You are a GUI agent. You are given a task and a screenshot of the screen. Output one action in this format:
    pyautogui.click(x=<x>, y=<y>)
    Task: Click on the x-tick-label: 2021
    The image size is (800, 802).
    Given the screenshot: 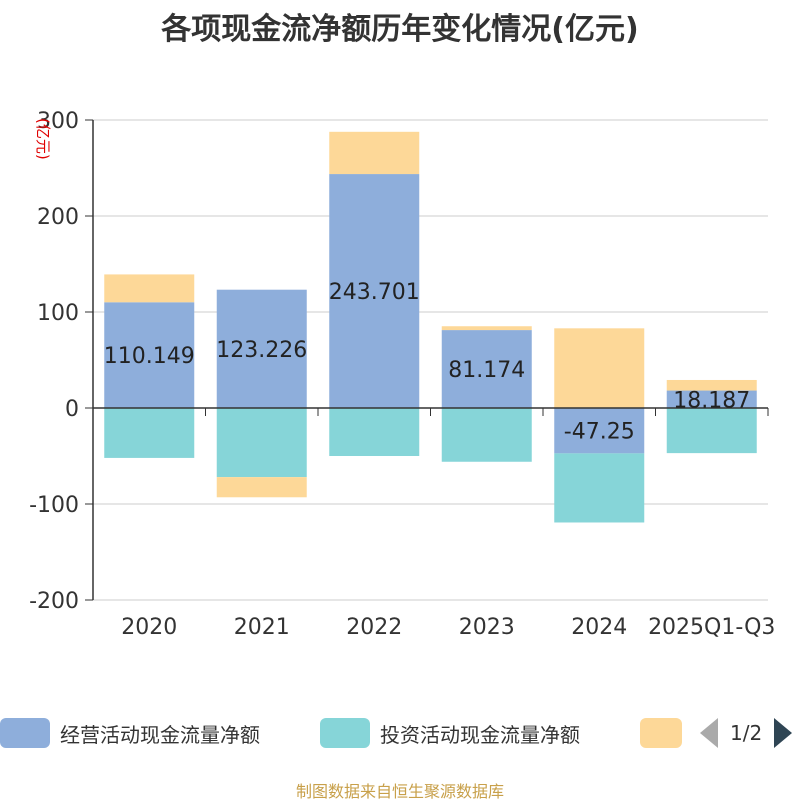 What is the action you would take?
    pyautogui.click(x=262, y=627)
    